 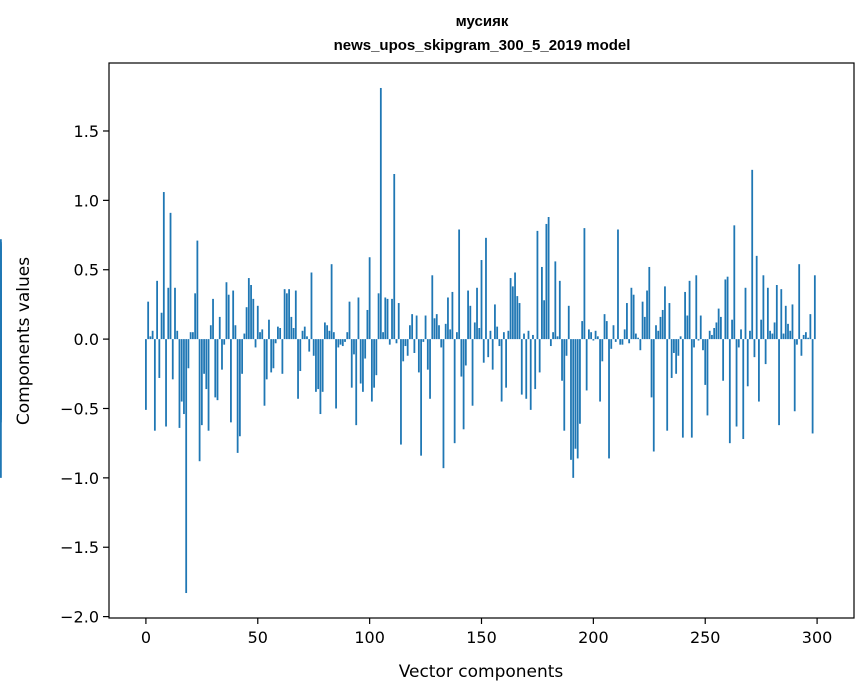 What do you see at coordinates (486, 632) in the screenshot?
I see `x-axis-ticks: 0 50 100 150 200 250 300` at bounding box center [486, 632].